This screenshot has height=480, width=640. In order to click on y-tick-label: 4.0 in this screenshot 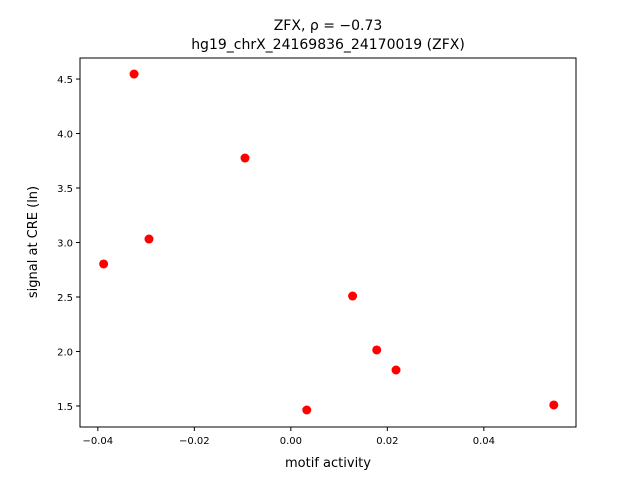, I will do `click(65, 135)`.